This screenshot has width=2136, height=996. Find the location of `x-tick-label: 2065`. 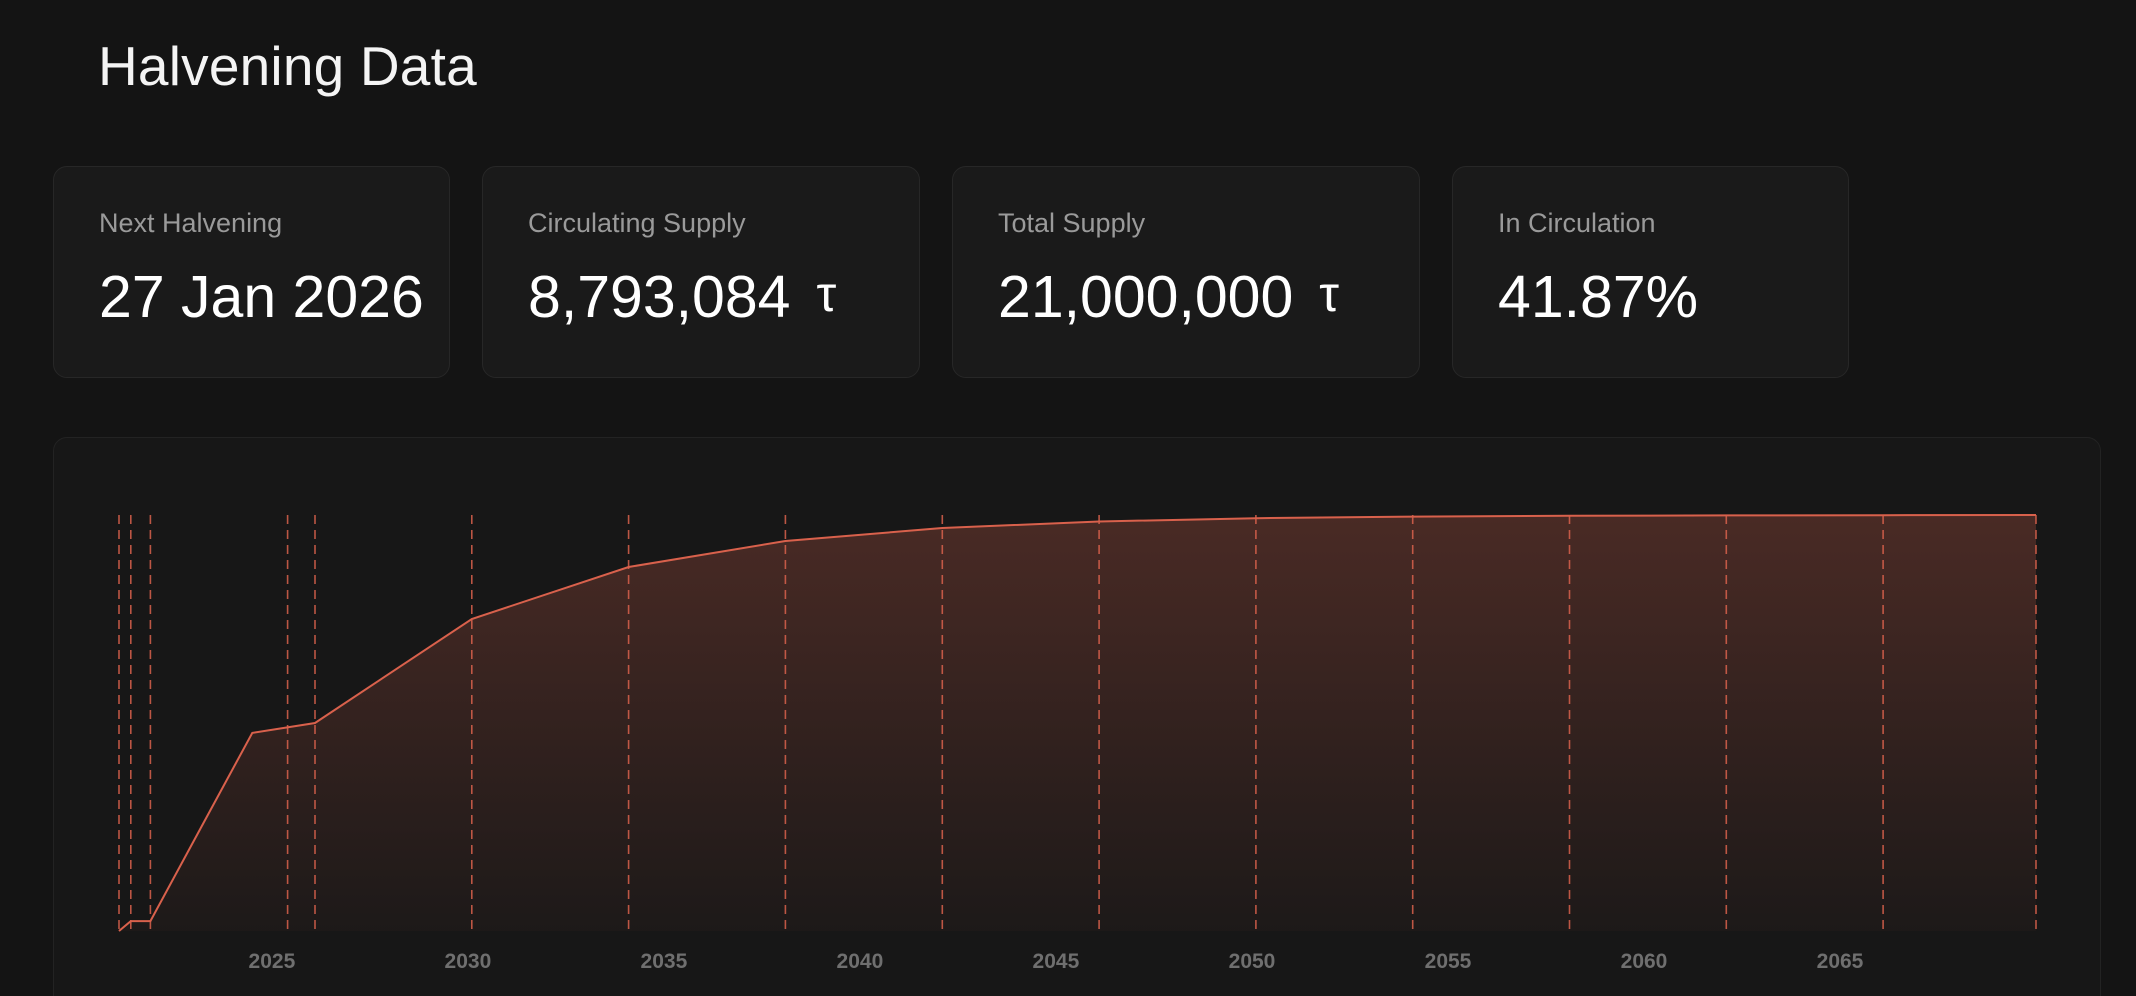

x-tick-label: 2065 is located at coordinates (1840, 961).